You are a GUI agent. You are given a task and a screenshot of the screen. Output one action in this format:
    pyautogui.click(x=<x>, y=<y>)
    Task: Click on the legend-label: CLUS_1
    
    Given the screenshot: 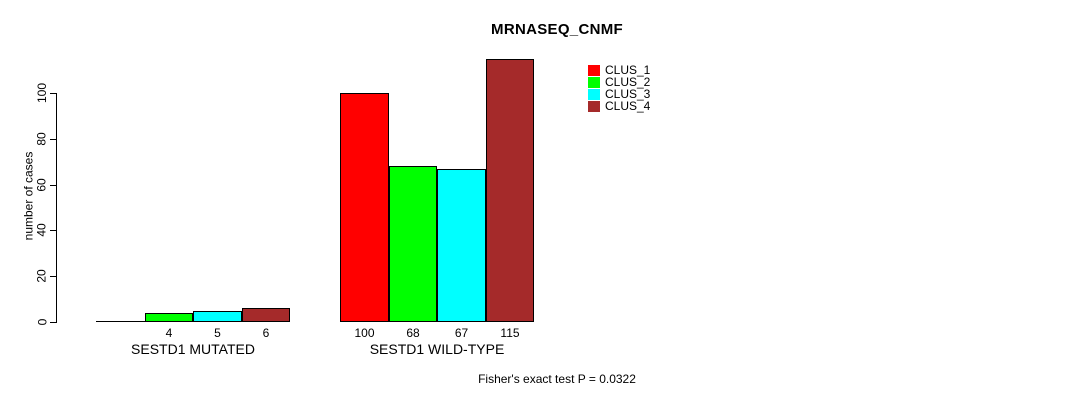 What is the action you would take?
    pyautogui.click(x=628, y=70)
    